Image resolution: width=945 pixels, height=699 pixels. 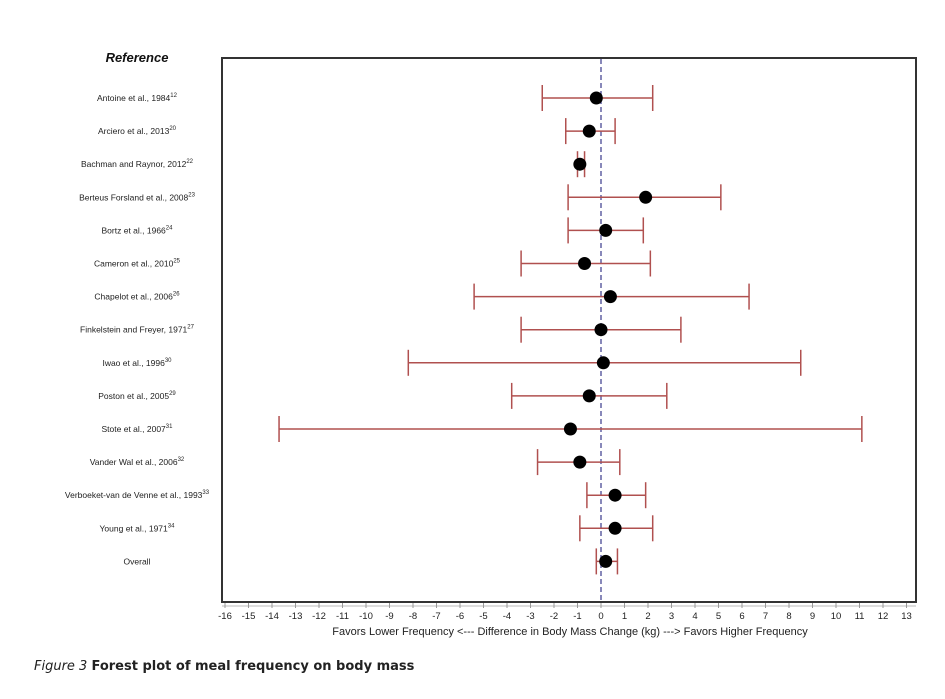 What do you see at coordinates (176, 262) in the screenshot?
I see `study-reference-number: 25` at bounding box center [176, 262].